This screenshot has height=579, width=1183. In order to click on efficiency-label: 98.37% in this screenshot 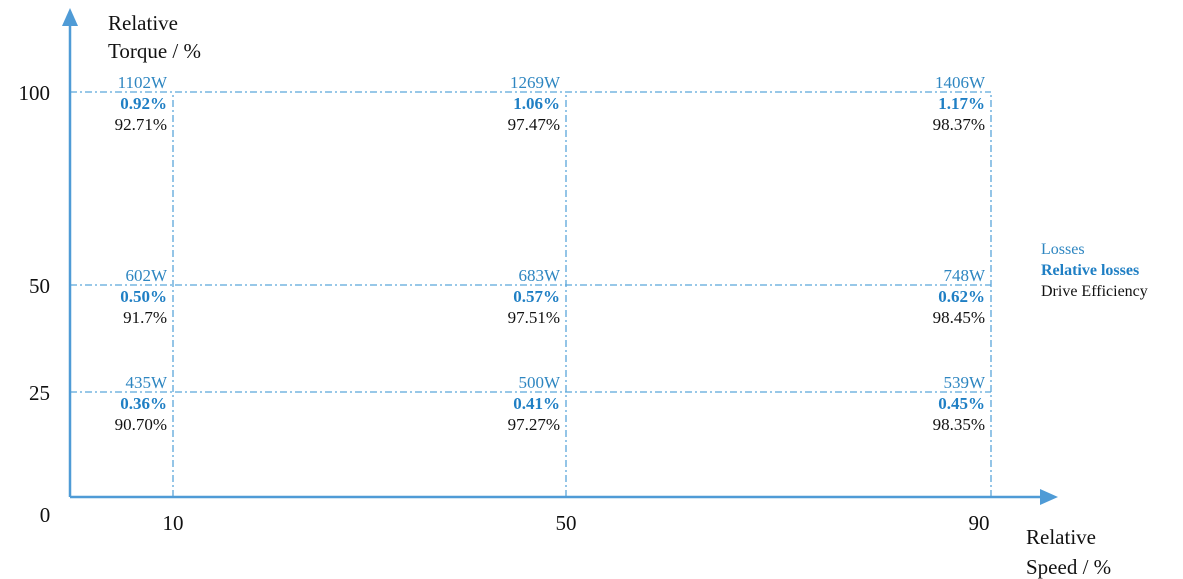, I will do `click(959, 124)`.